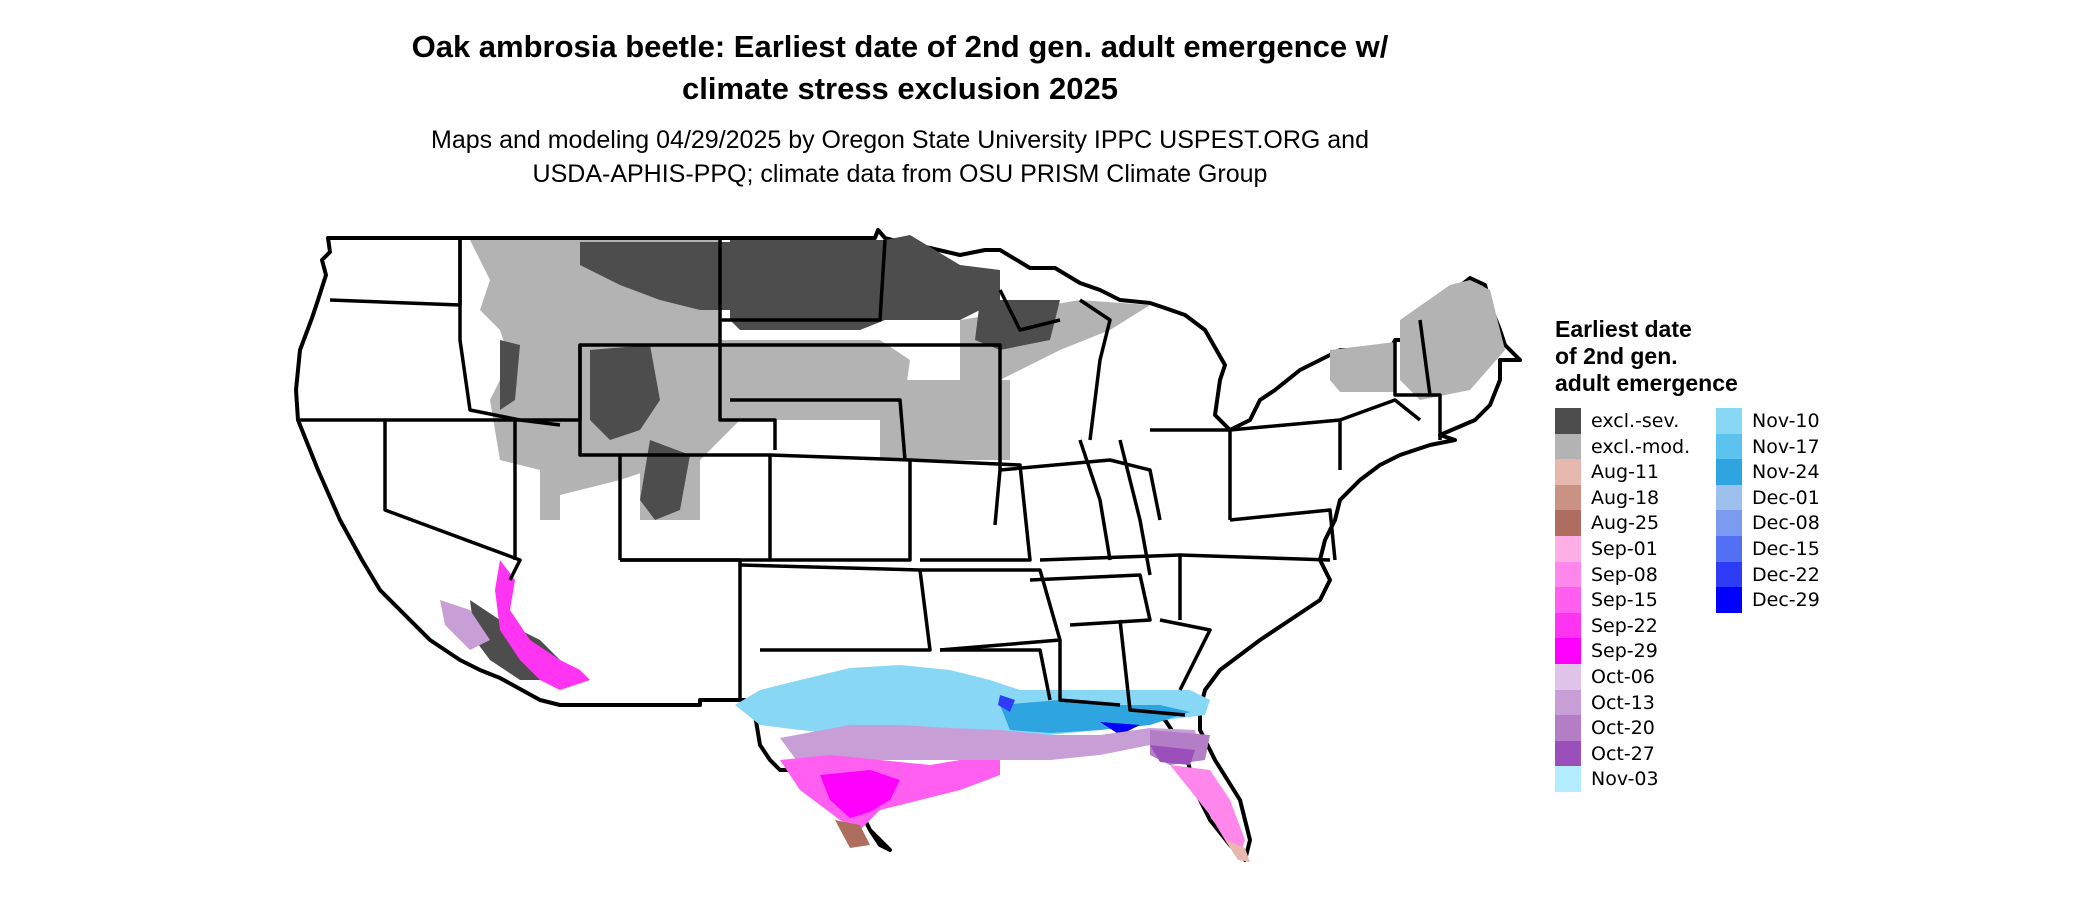 This screenshot has height=900, width=2100. Describe the element at coordinates (900, 88) in the screenshot. I see `map-title-line2: climate stress exclusion 2025` at that location.